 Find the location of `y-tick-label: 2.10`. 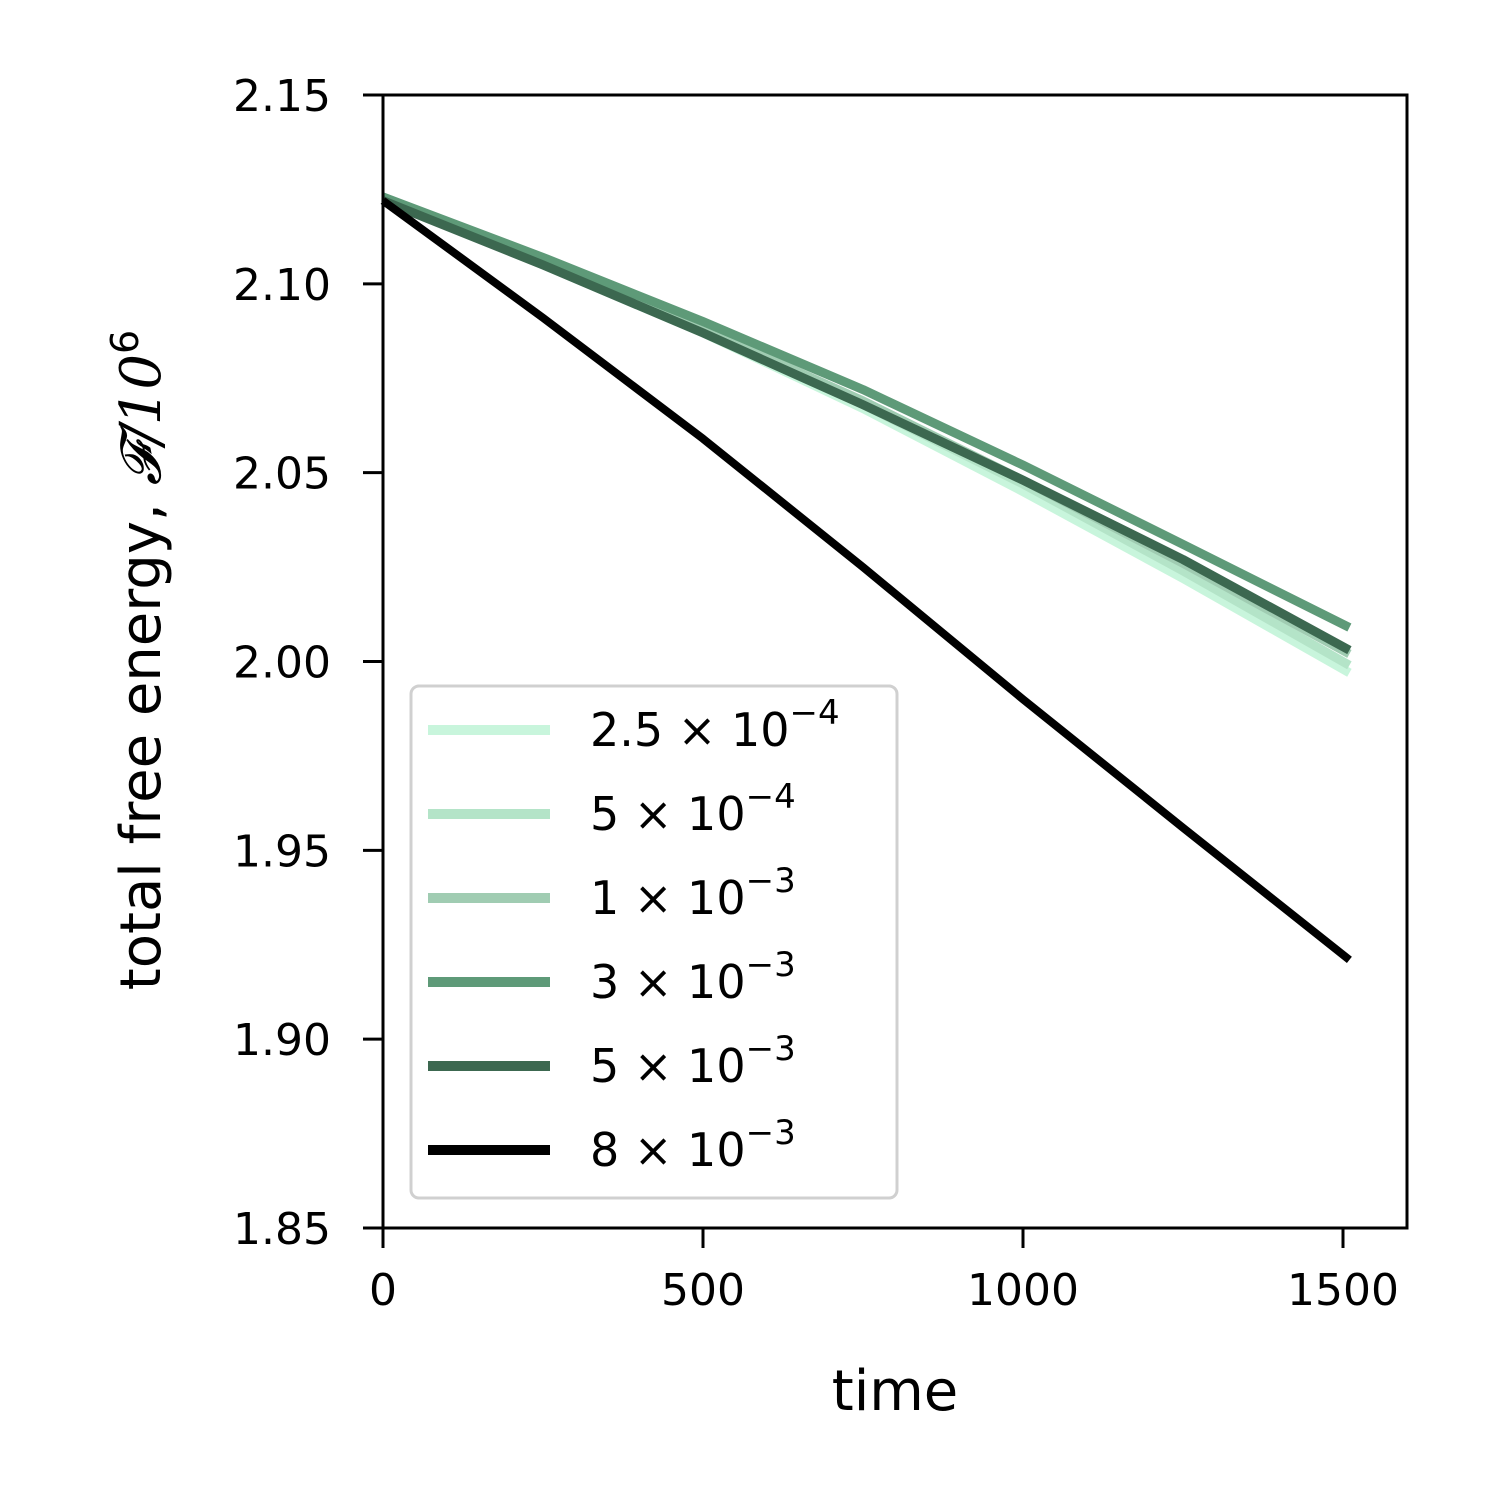

y-tick-label: 2.10 is located at coordinates (282, 285).